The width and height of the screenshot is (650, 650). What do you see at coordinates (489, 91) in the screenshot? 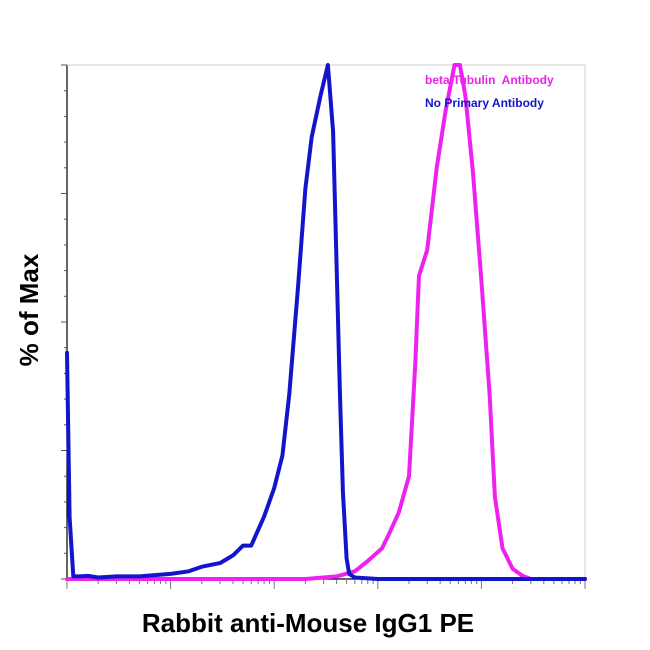
I see `legend: beta Tubulin Antibody No Primary Antibody` at bounding box center [489, 91].